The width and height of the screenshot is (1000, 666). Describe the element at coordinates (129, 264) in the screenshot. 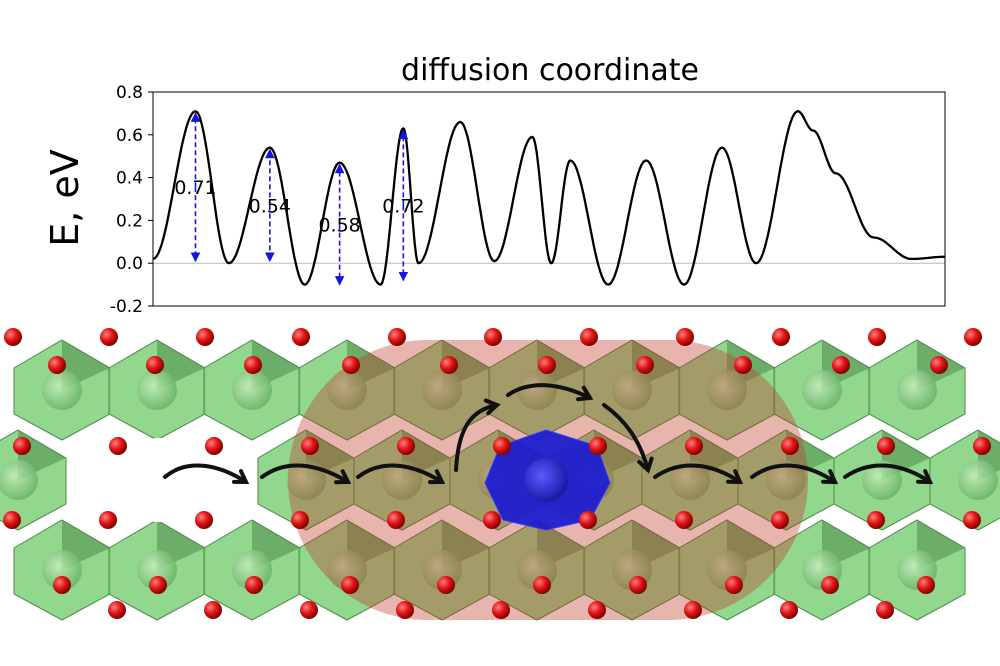

I see `y-tick-label: 0.0` at that location.